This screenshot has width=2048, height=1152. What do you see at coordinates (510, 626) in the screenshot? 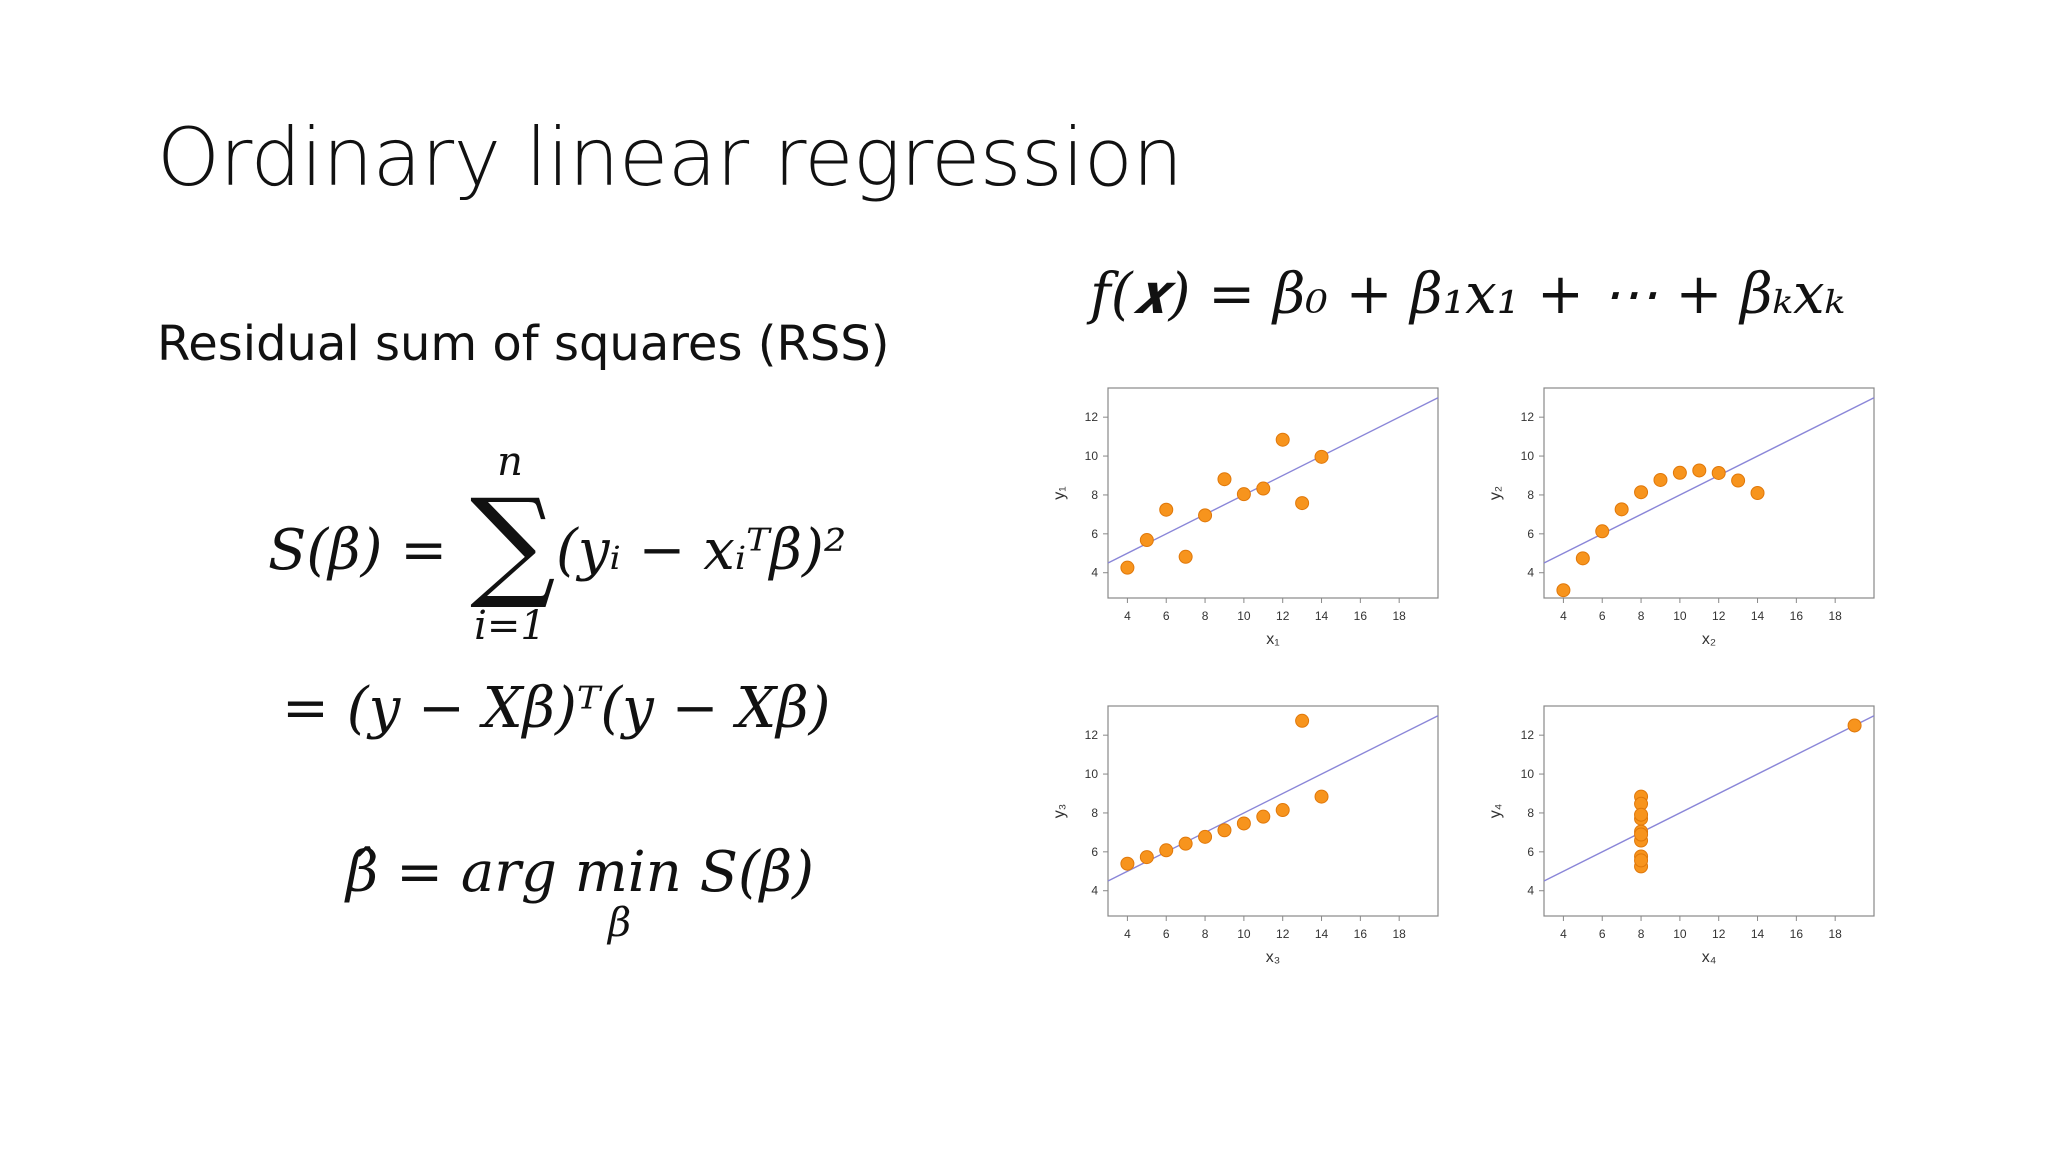
I see `sum-lower-limit: i=1` at bounding box center [510, 626].